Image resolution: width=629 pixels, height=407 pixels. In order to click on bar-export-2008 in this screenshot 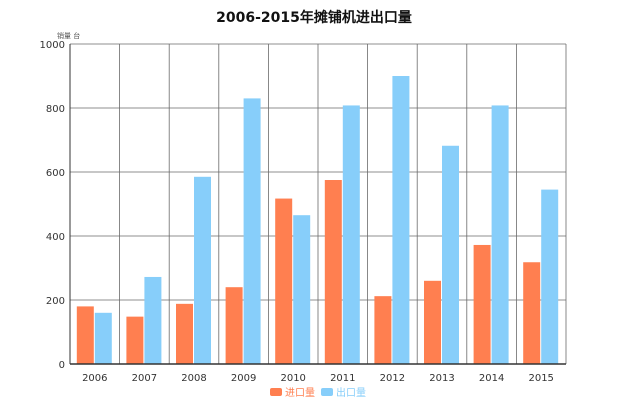, I will do `click(202, 270)`.